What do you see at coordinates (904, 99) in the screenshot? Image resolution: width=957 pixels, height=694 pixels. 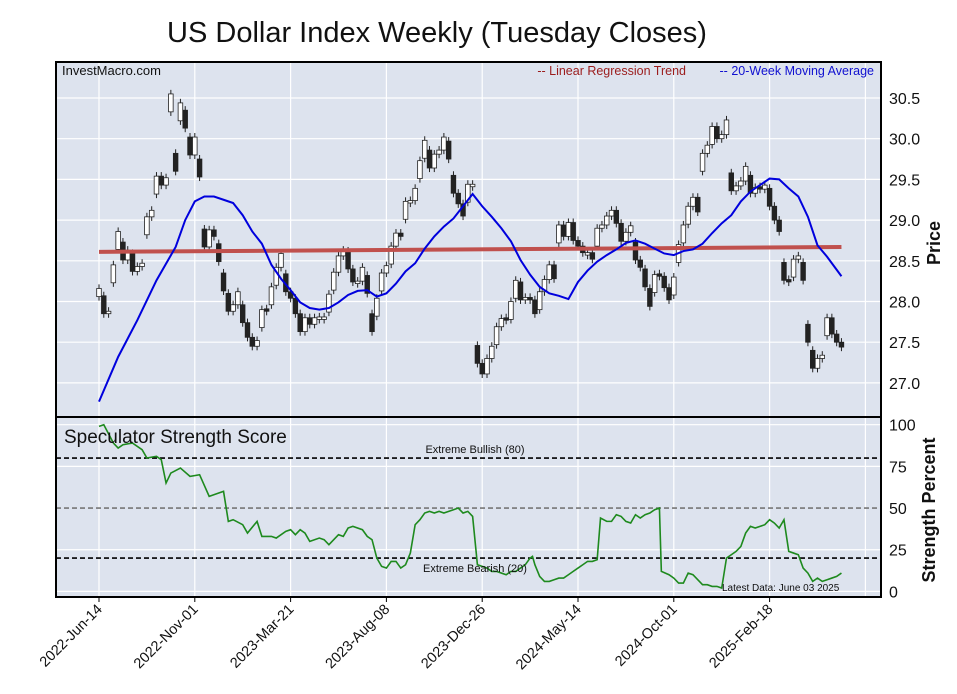 I see `price-tick-label: 30.5` at bounding box center [904, 99].